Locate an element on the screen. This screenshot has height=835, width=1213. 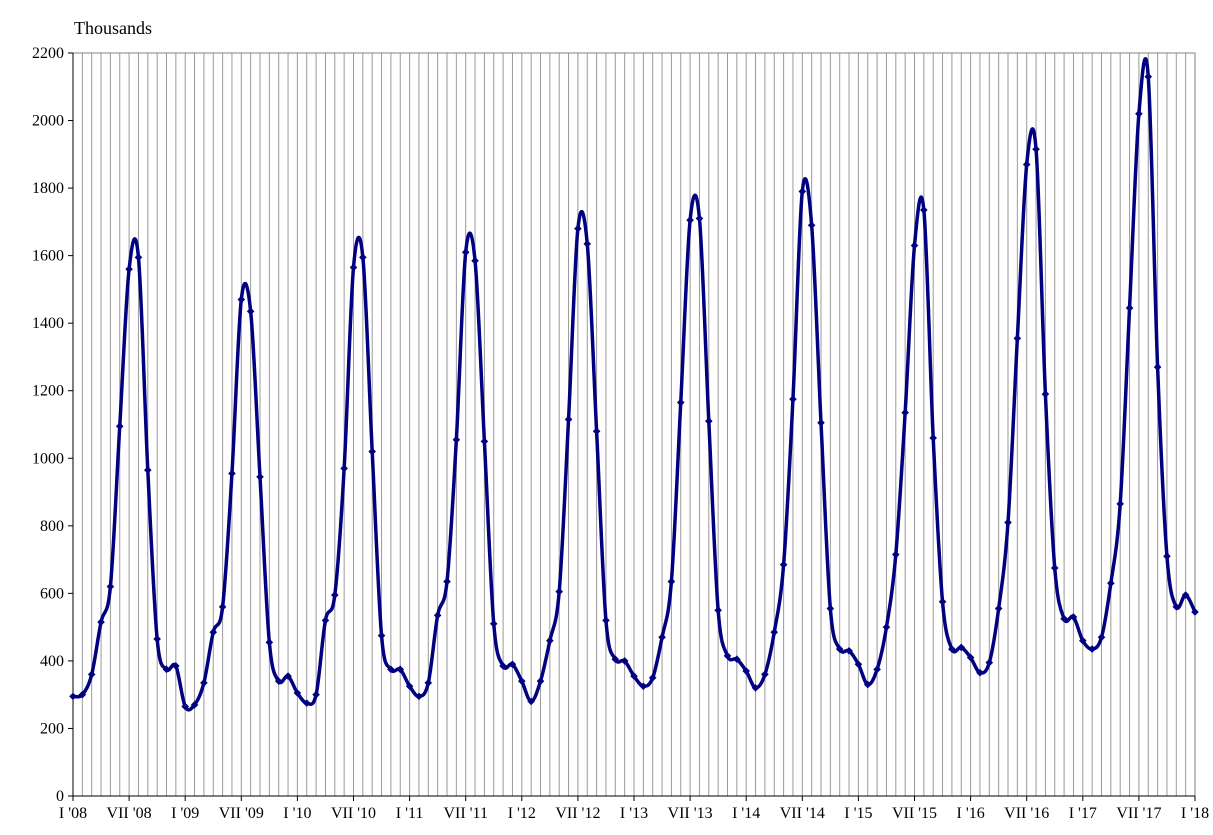
x-tick-label: I '15 is located at coordinates (858, 813).